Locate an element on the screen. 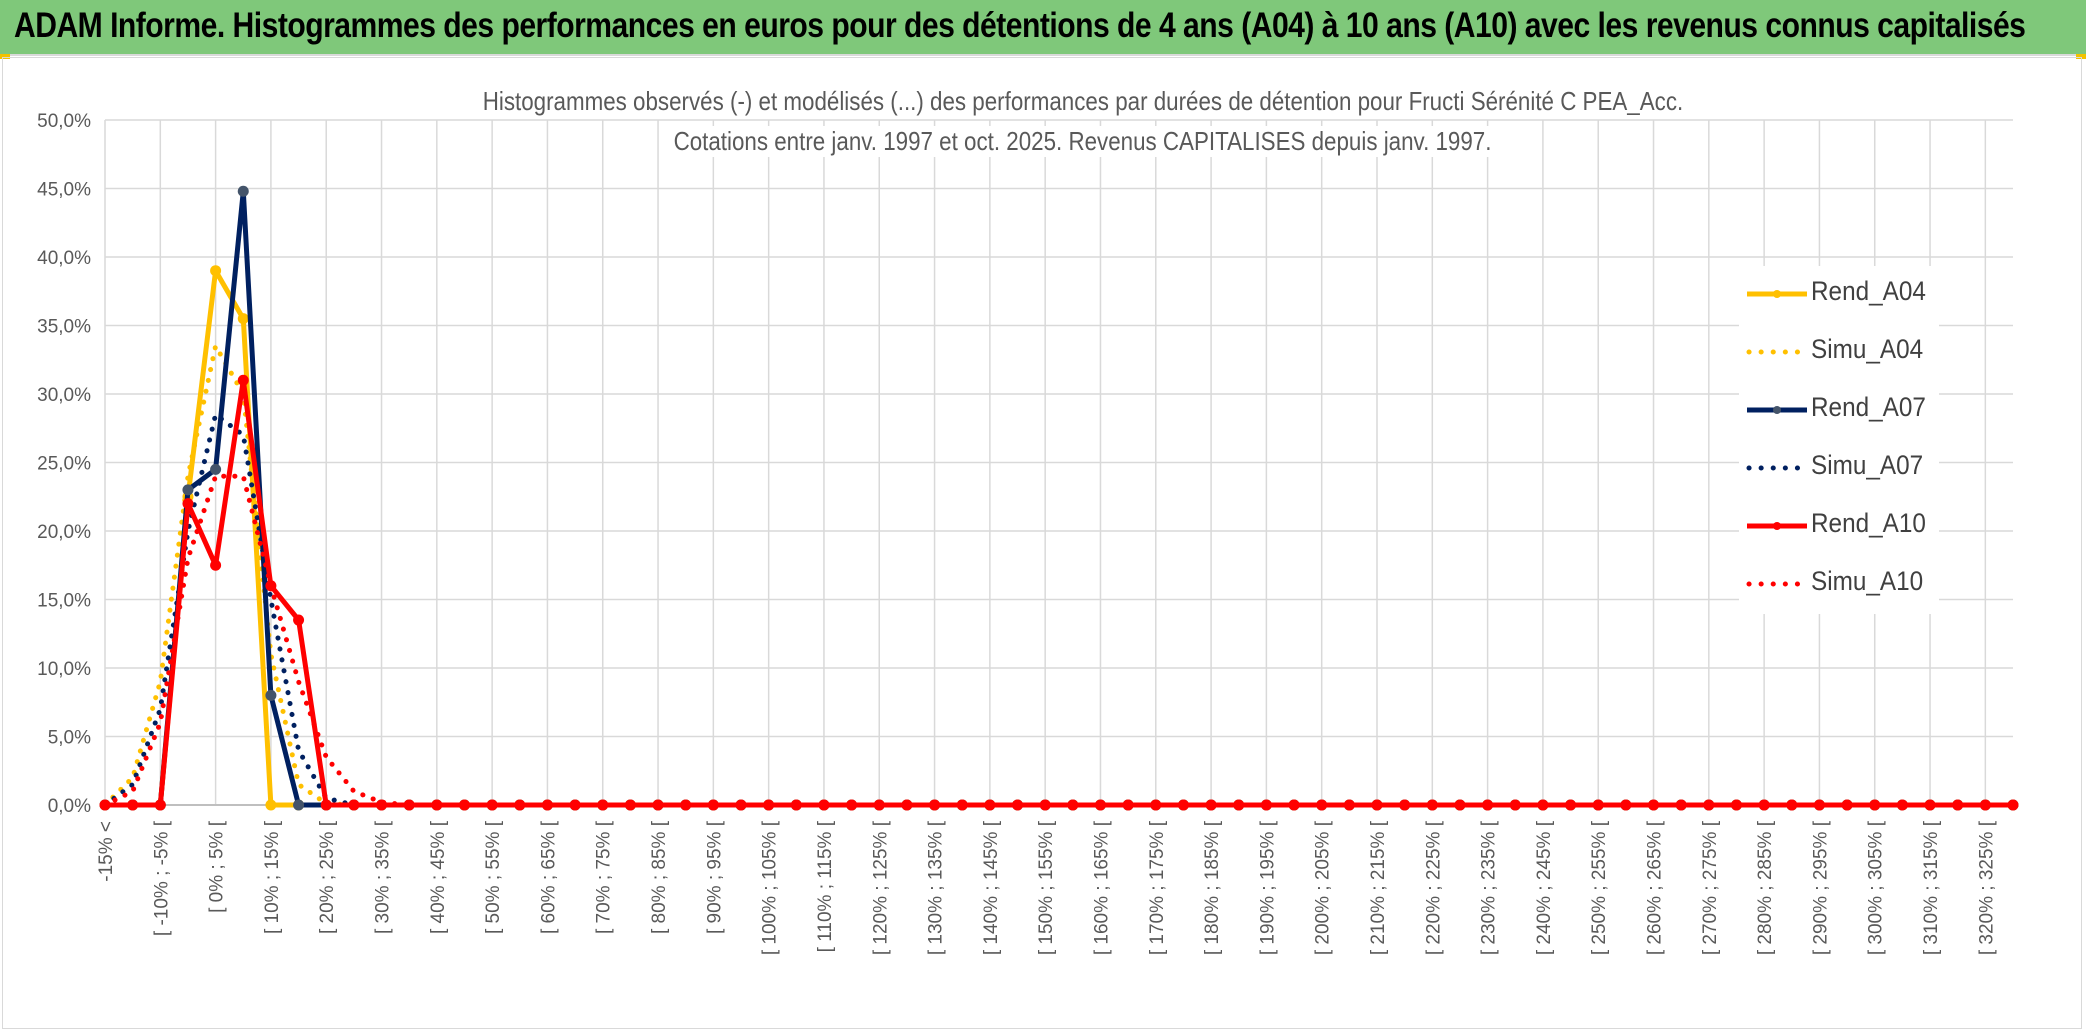 Image resolution: width=2086 pixels, height=1033 pixels. x-tick-label: [ 280% ; 285% [ is located at coordinates (1765, 887).